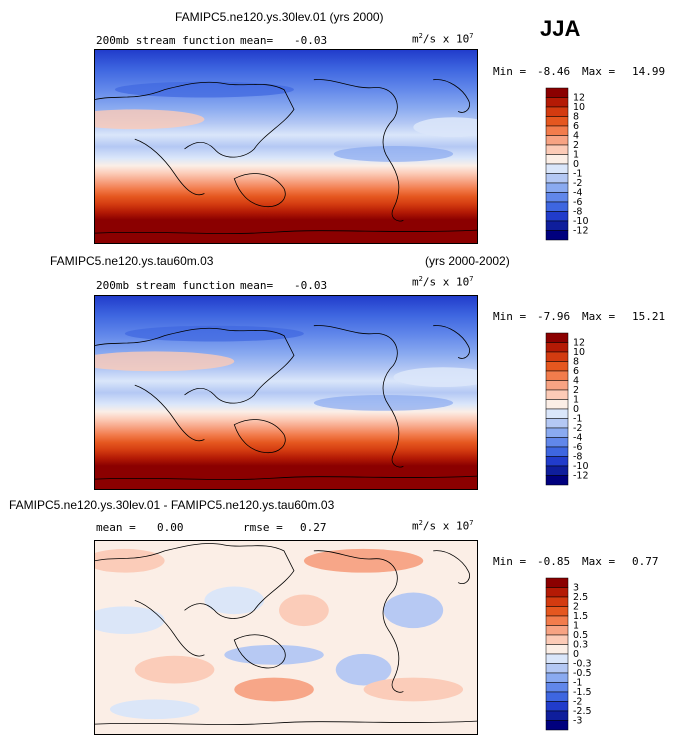  Describe the element at coordinates (443, 526) in the screenshot. I see `panel3-units: m2/s x 107` at that location.